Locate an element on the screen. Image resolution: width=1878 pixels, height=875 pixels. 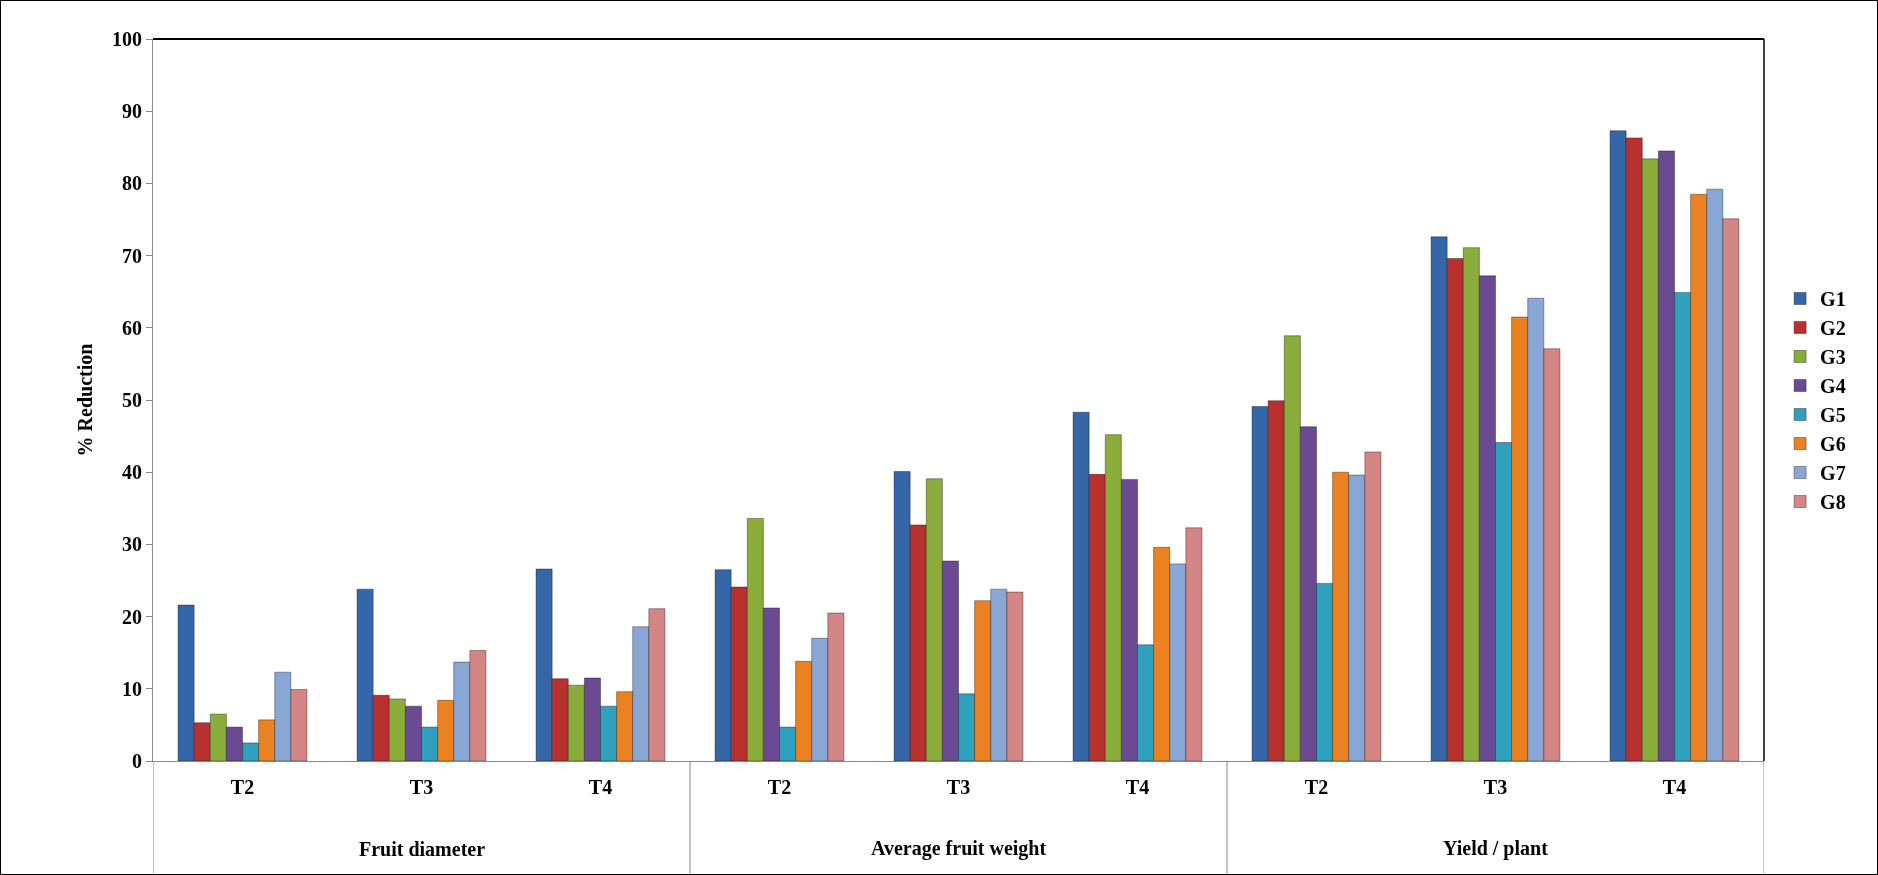
text: Yield / plant is located at coordinates (1496, 848).